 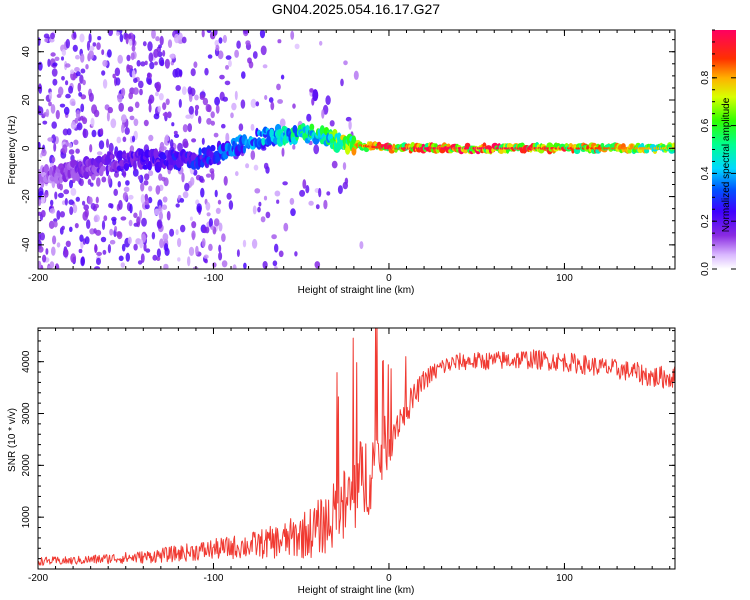 What do you see at coordinates (724, 149) in the screenshot?
I see `colorbar-gradient` at bounding box center [724, 149].